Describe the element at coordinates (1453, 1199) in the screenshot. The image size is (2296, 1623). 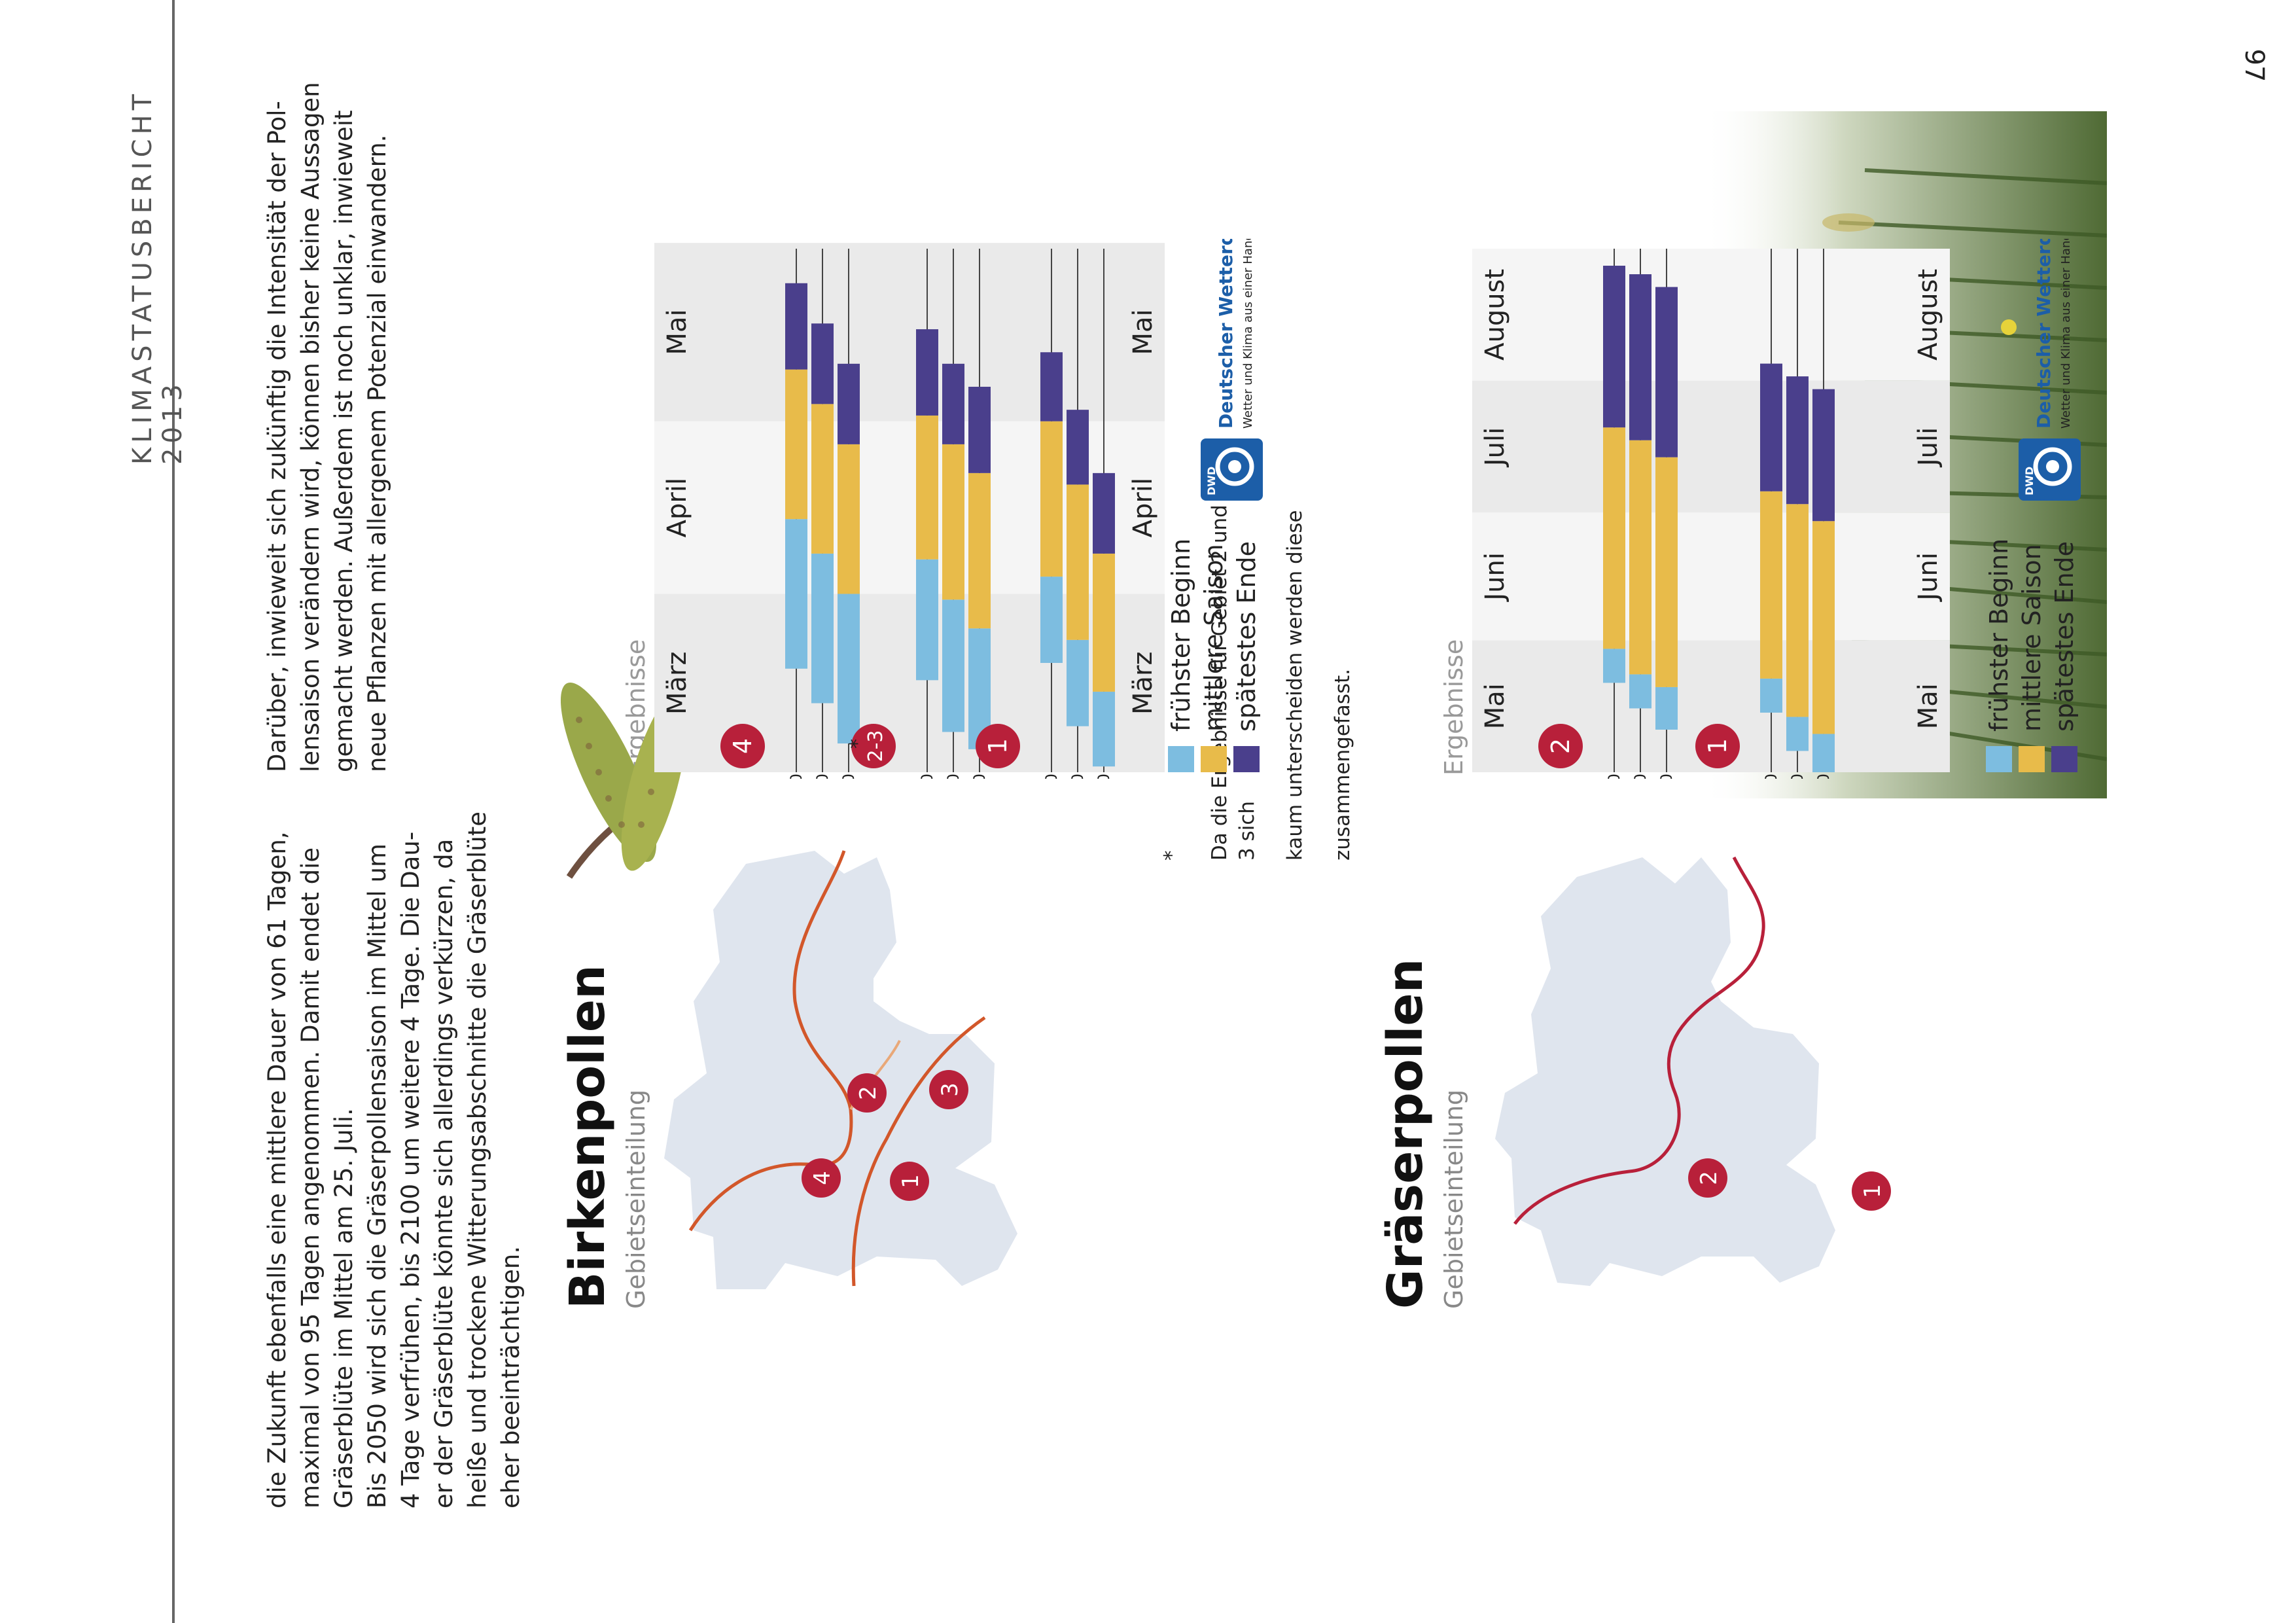
I see `grass-subtitle: Gebietseinteilung` at that location.